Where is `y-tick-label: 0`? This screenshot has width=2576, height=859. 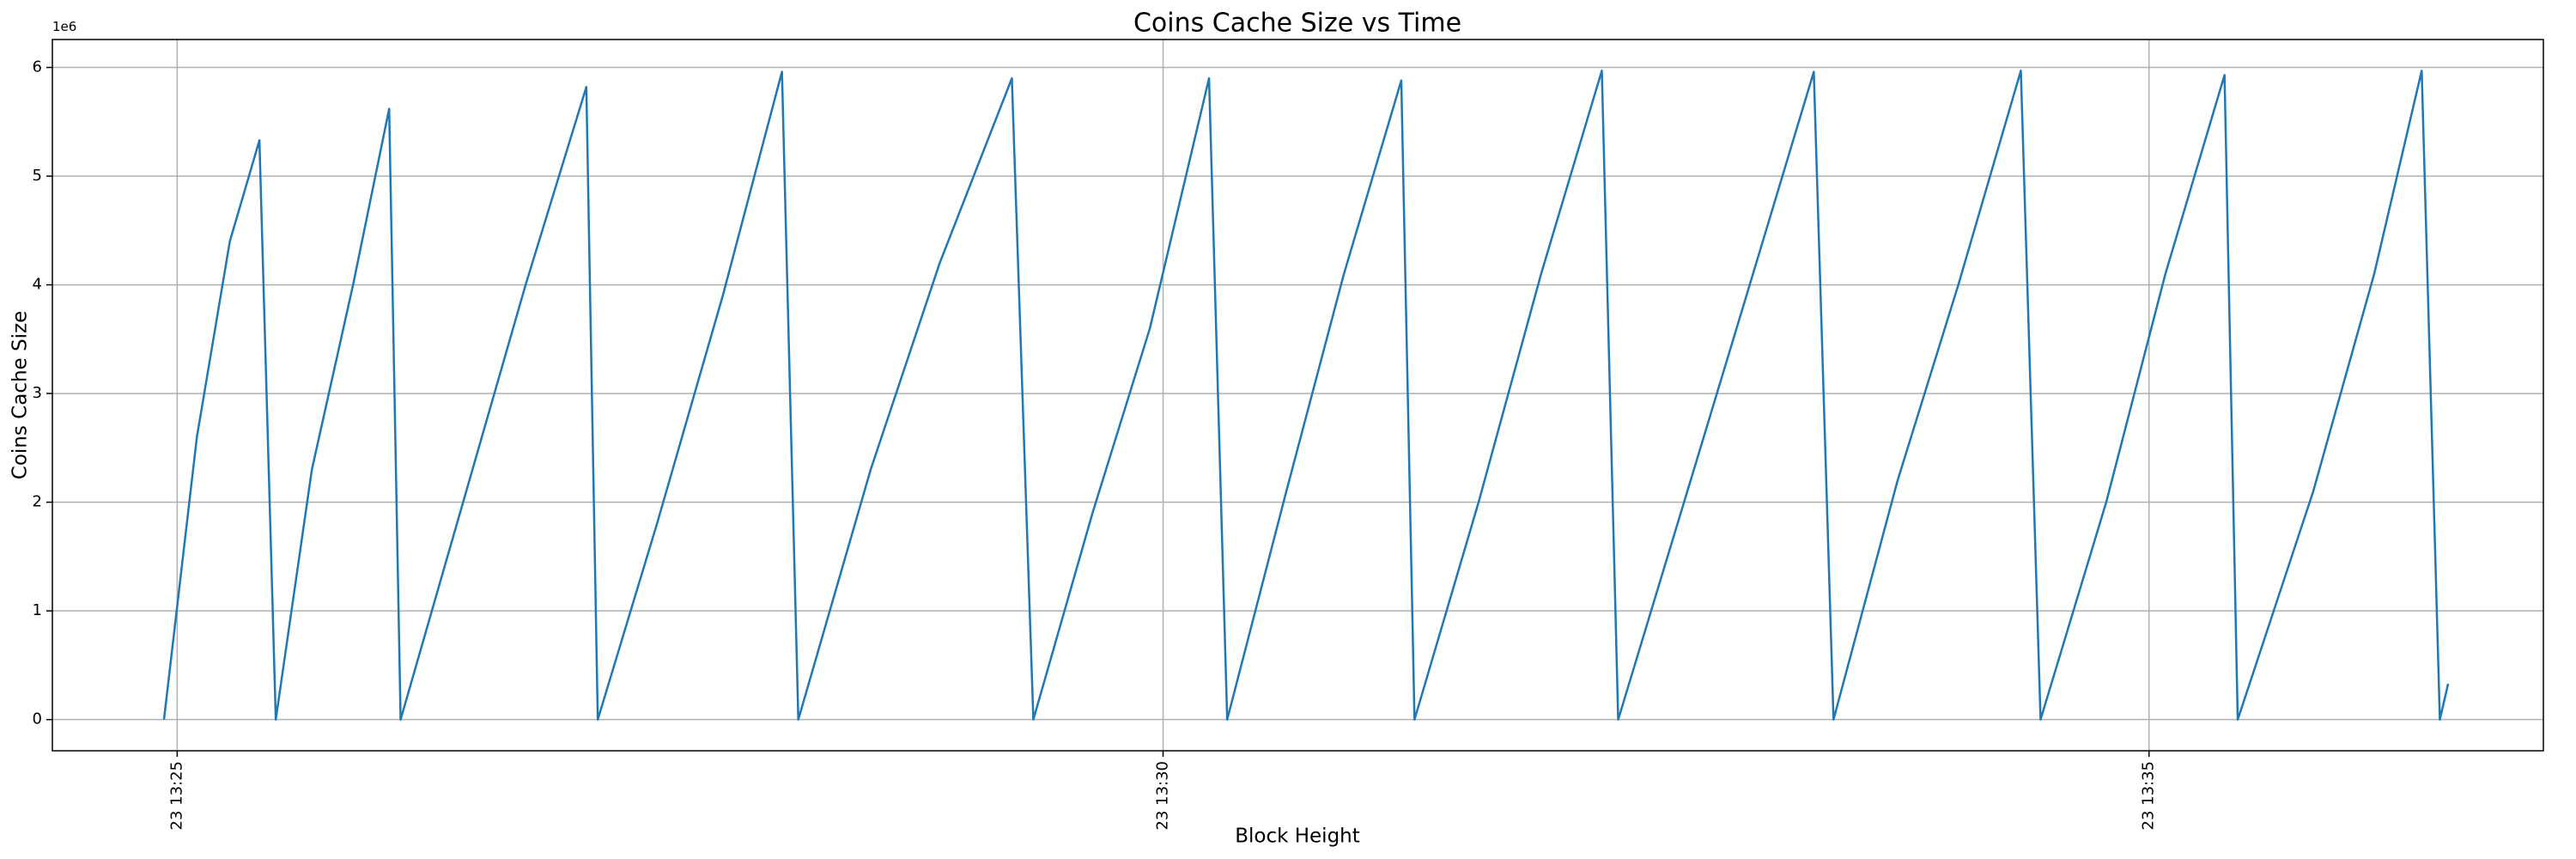 y-tick-label: 0 is located at coordinates (37, 719).